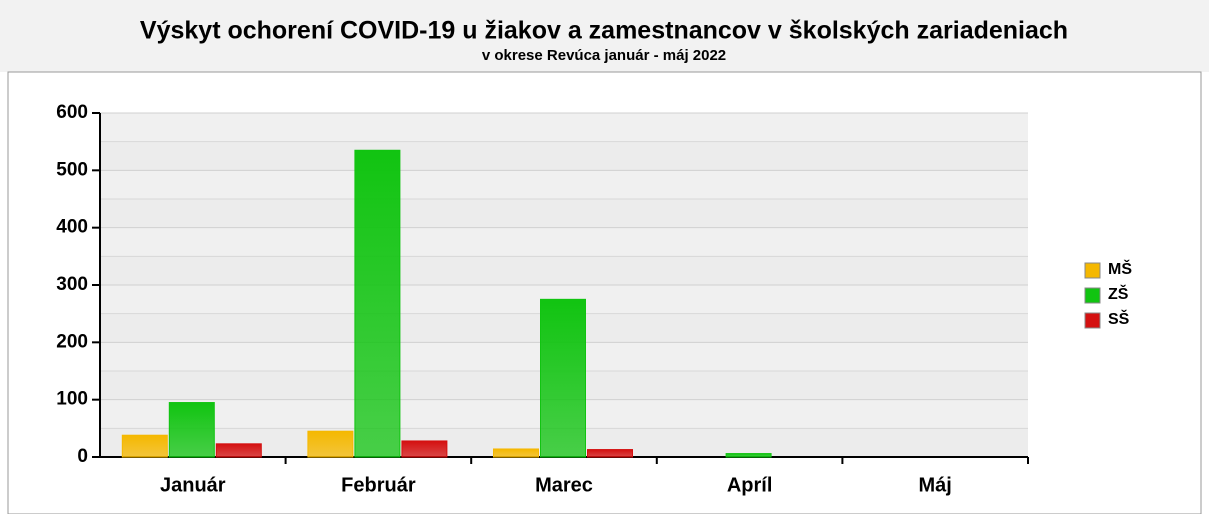  What do you see at coordinates (564, 485) in the screenshot?
I see `x-tick-label: Marec` at bounding box center [564, 485].